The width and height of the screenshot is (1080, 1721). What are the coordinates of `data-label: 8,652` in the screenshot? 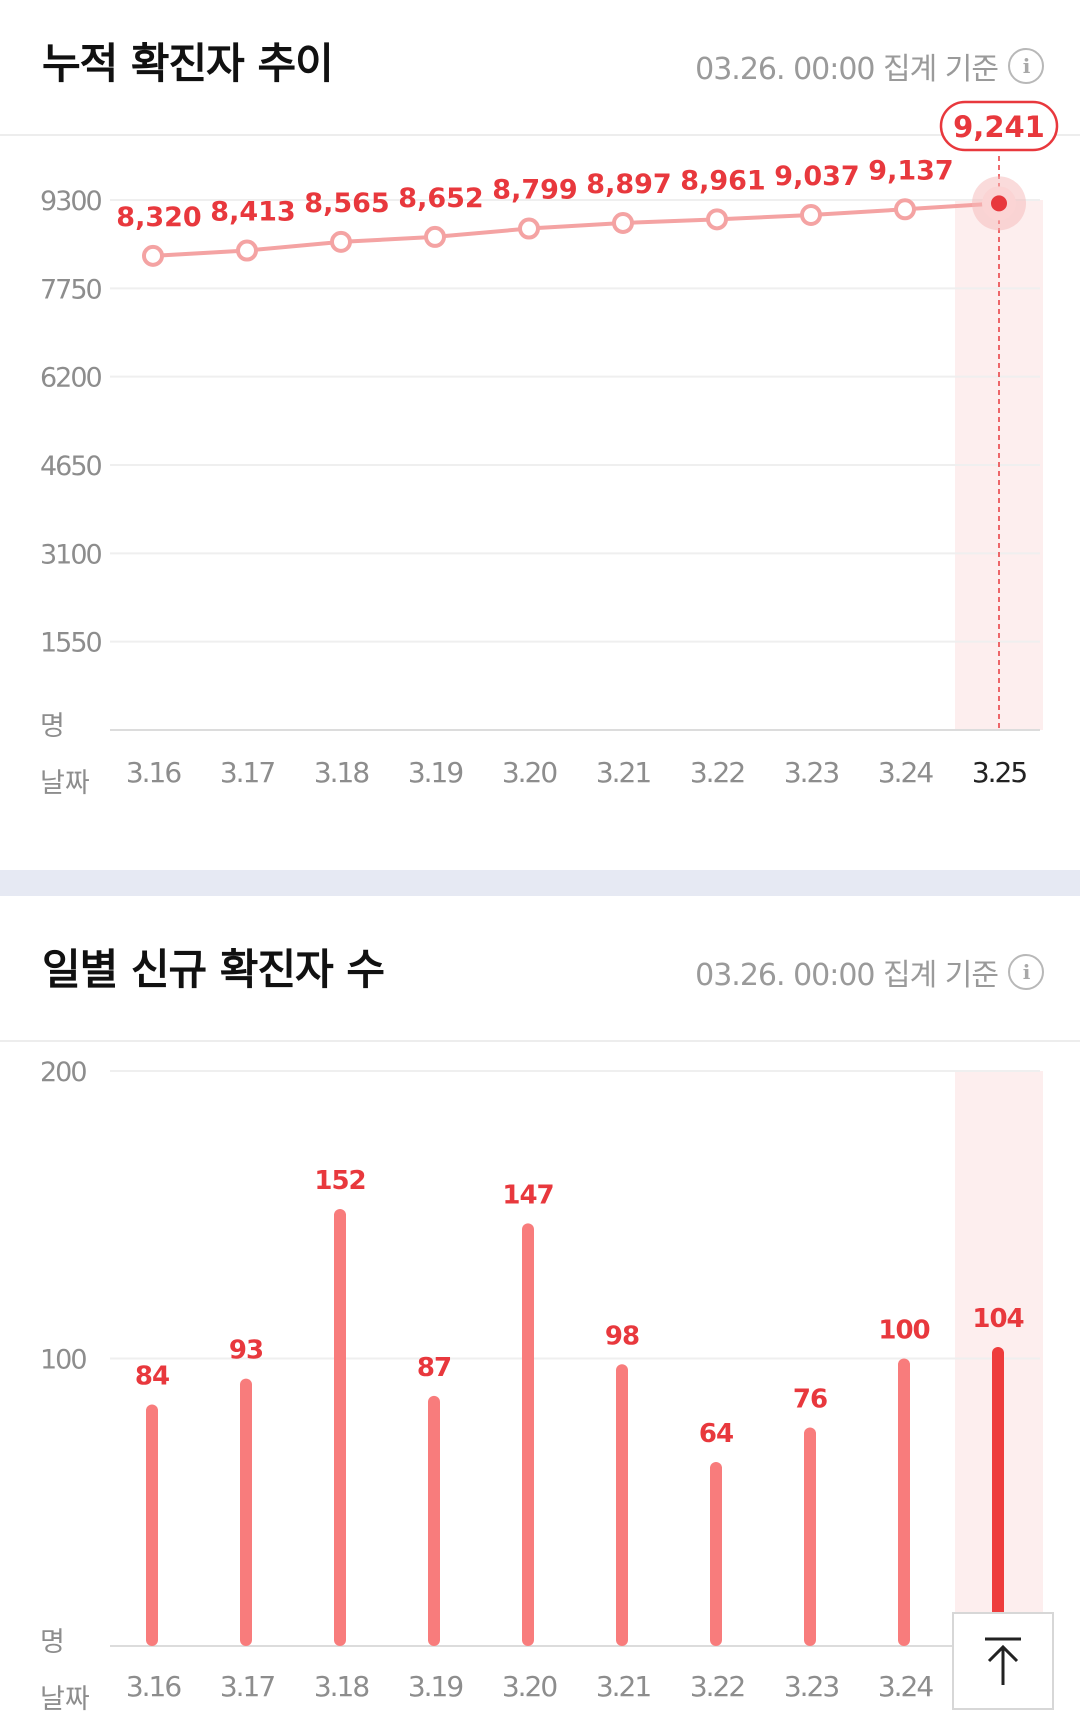 It's located at (440, 198).